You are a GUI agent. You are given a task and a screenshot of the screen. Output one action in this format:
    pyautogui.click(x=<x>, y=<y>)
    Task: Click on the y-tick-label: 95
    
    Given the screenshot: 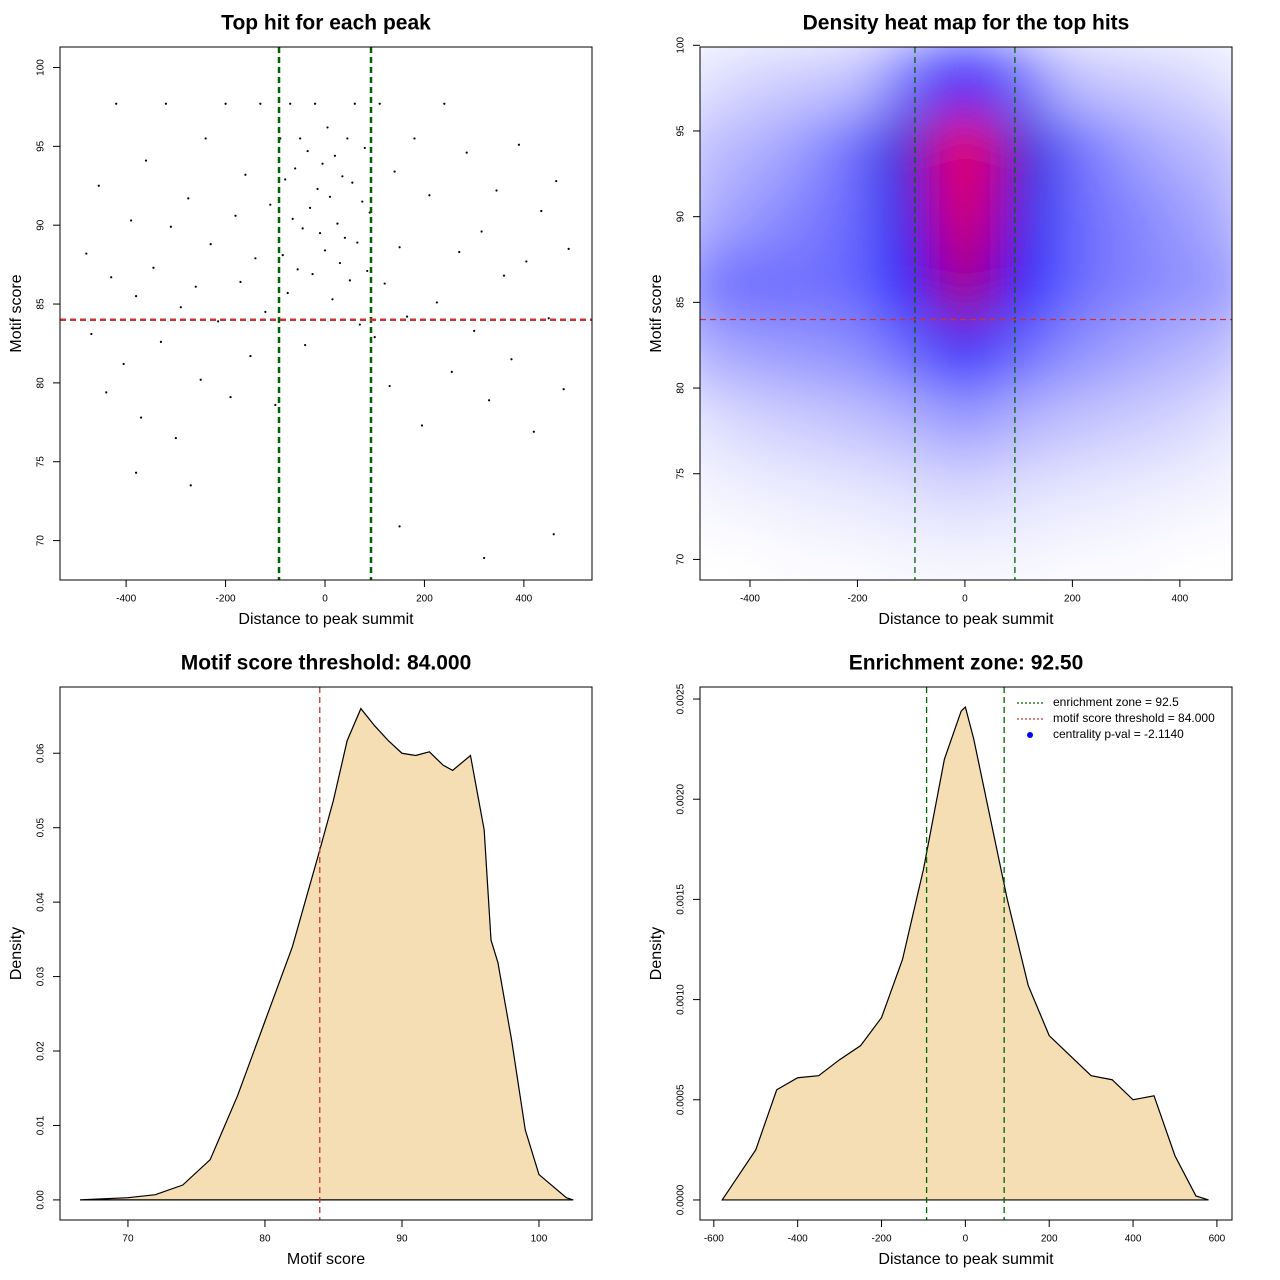 What is the action you would take?
    pyautogui.click(x=41, y=146)
    